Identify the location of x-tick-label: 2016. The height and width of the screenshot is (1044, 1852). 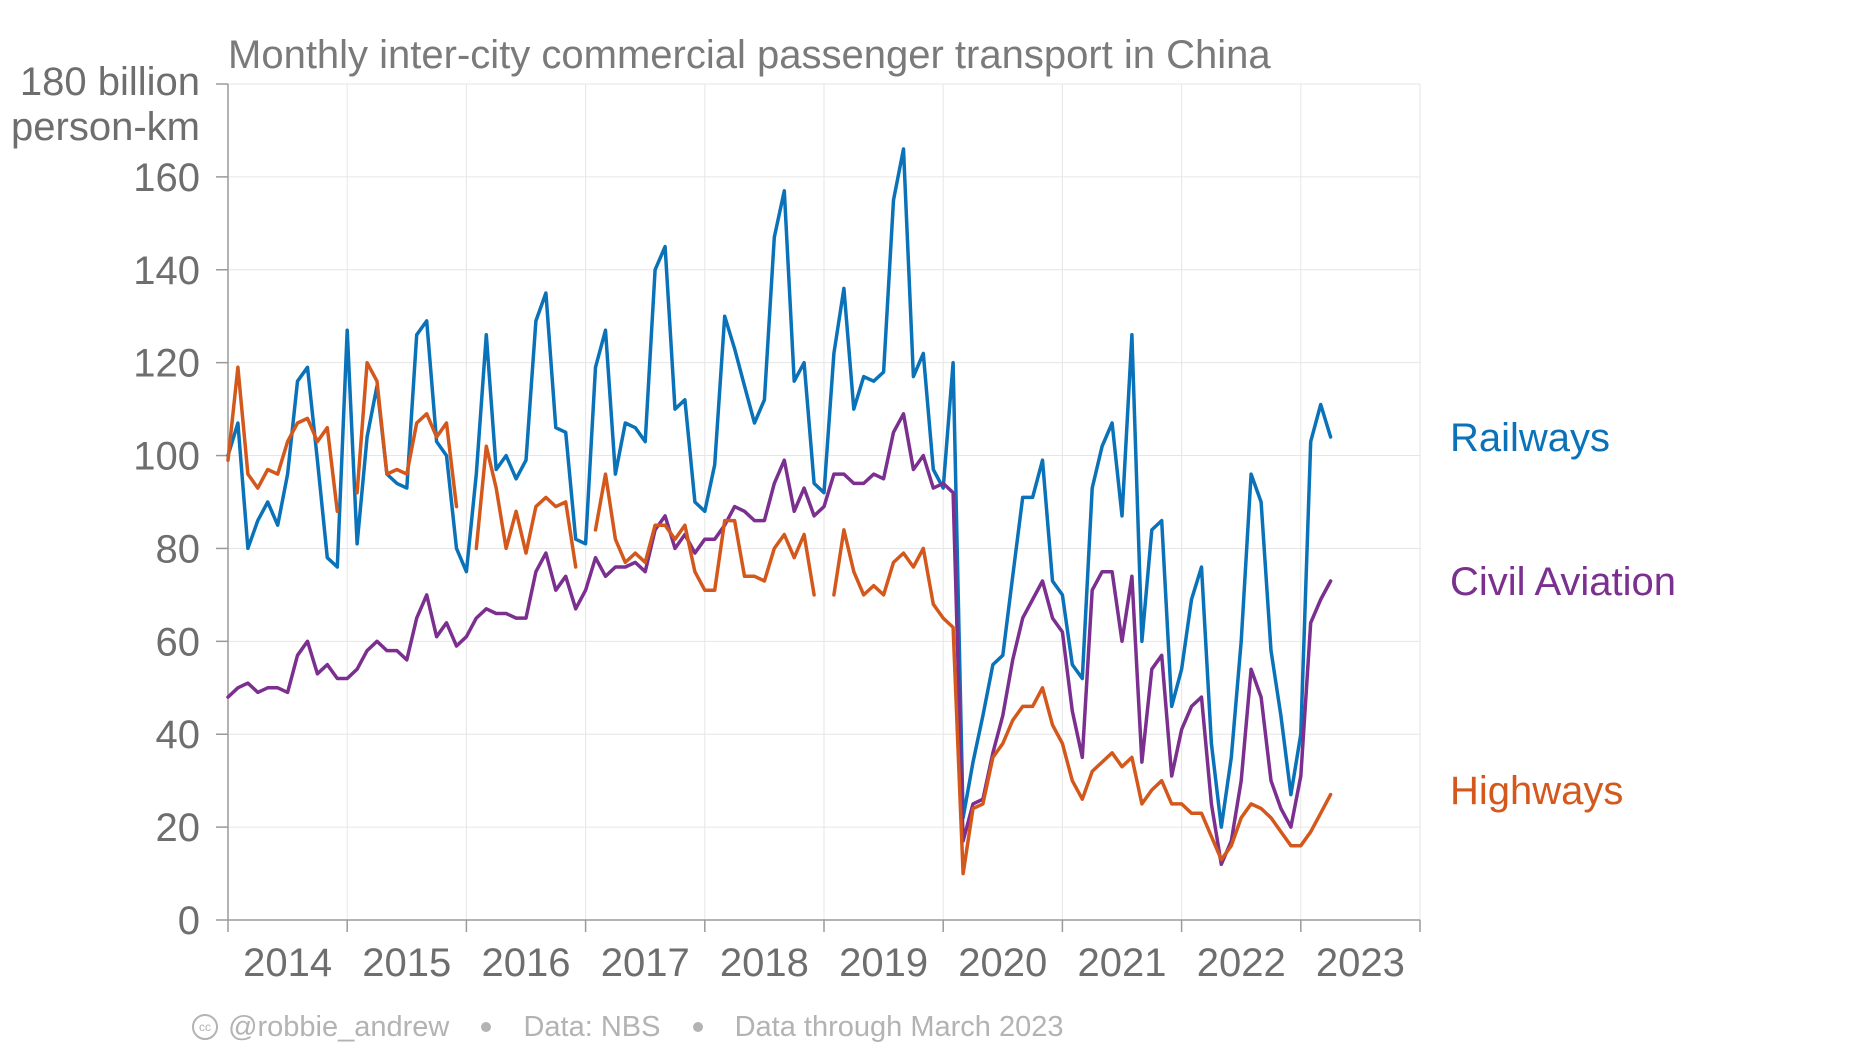
(526, 963).